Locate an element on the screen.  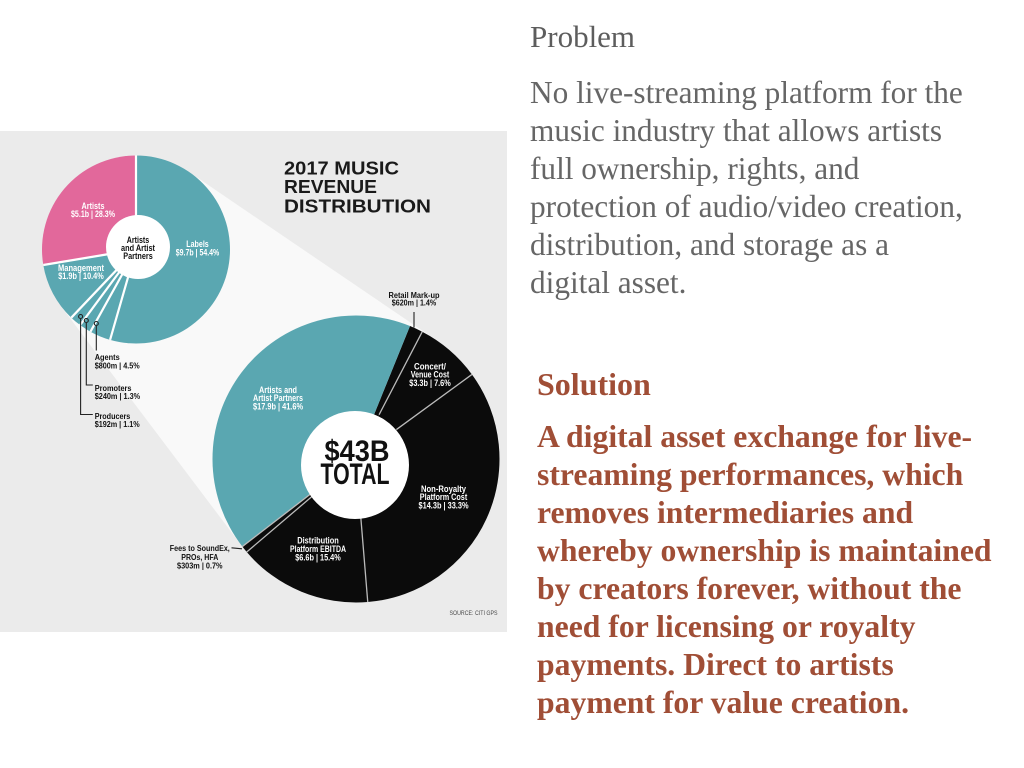
svg-text: TOTAL is located at coordinates (355, 474).